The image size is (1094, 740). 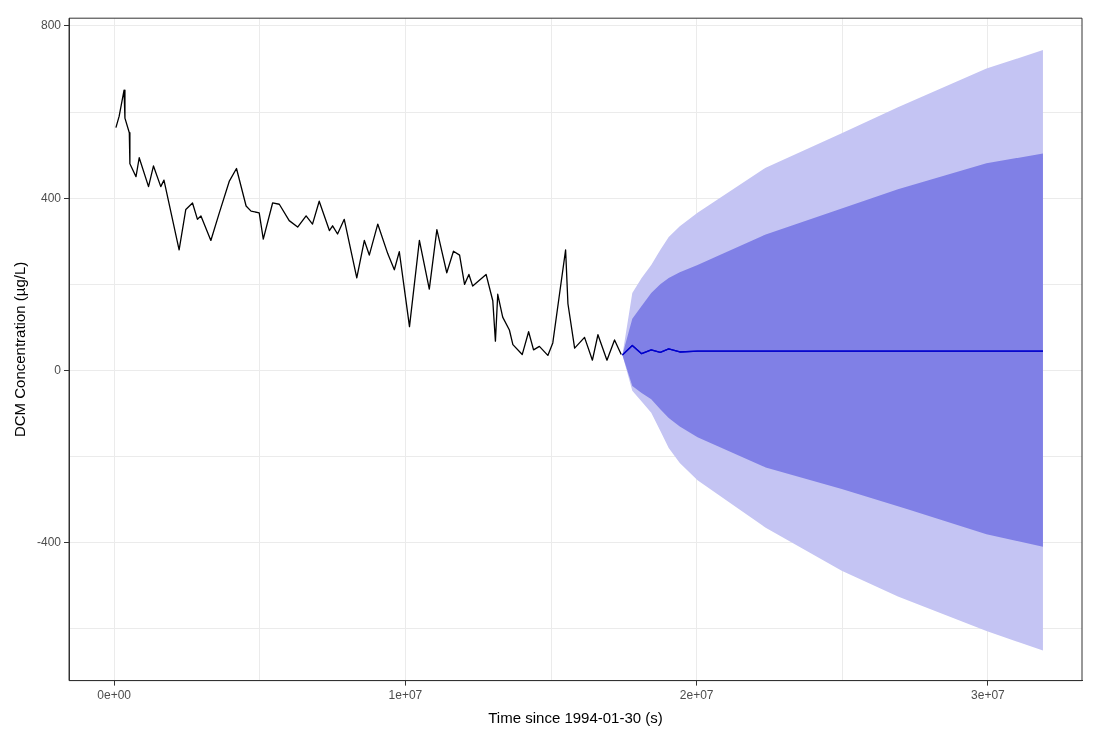 I want to click on x-tick-label: 3e+07, so click(x=988, y=695).